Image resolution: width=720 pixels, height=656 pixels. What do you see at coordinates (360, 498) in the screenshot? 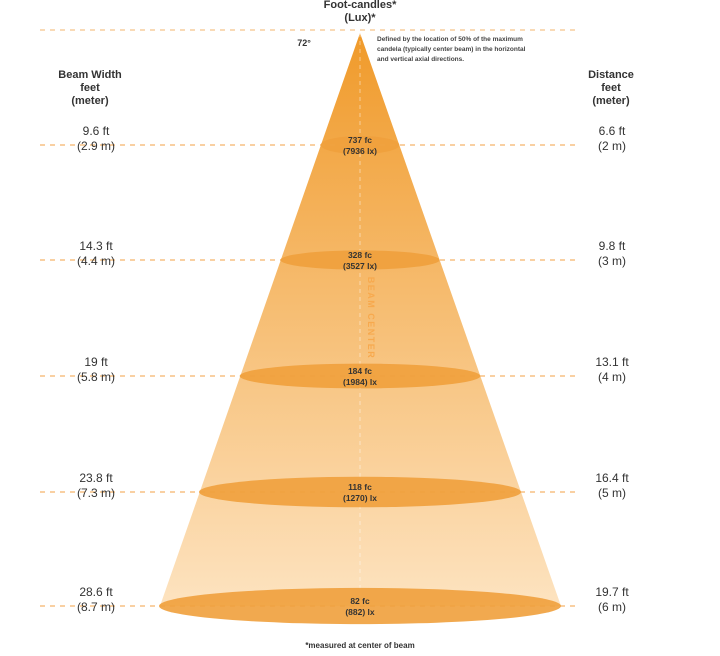
I see `lux-value: (1270) lx` at bounding box center [360, 498].